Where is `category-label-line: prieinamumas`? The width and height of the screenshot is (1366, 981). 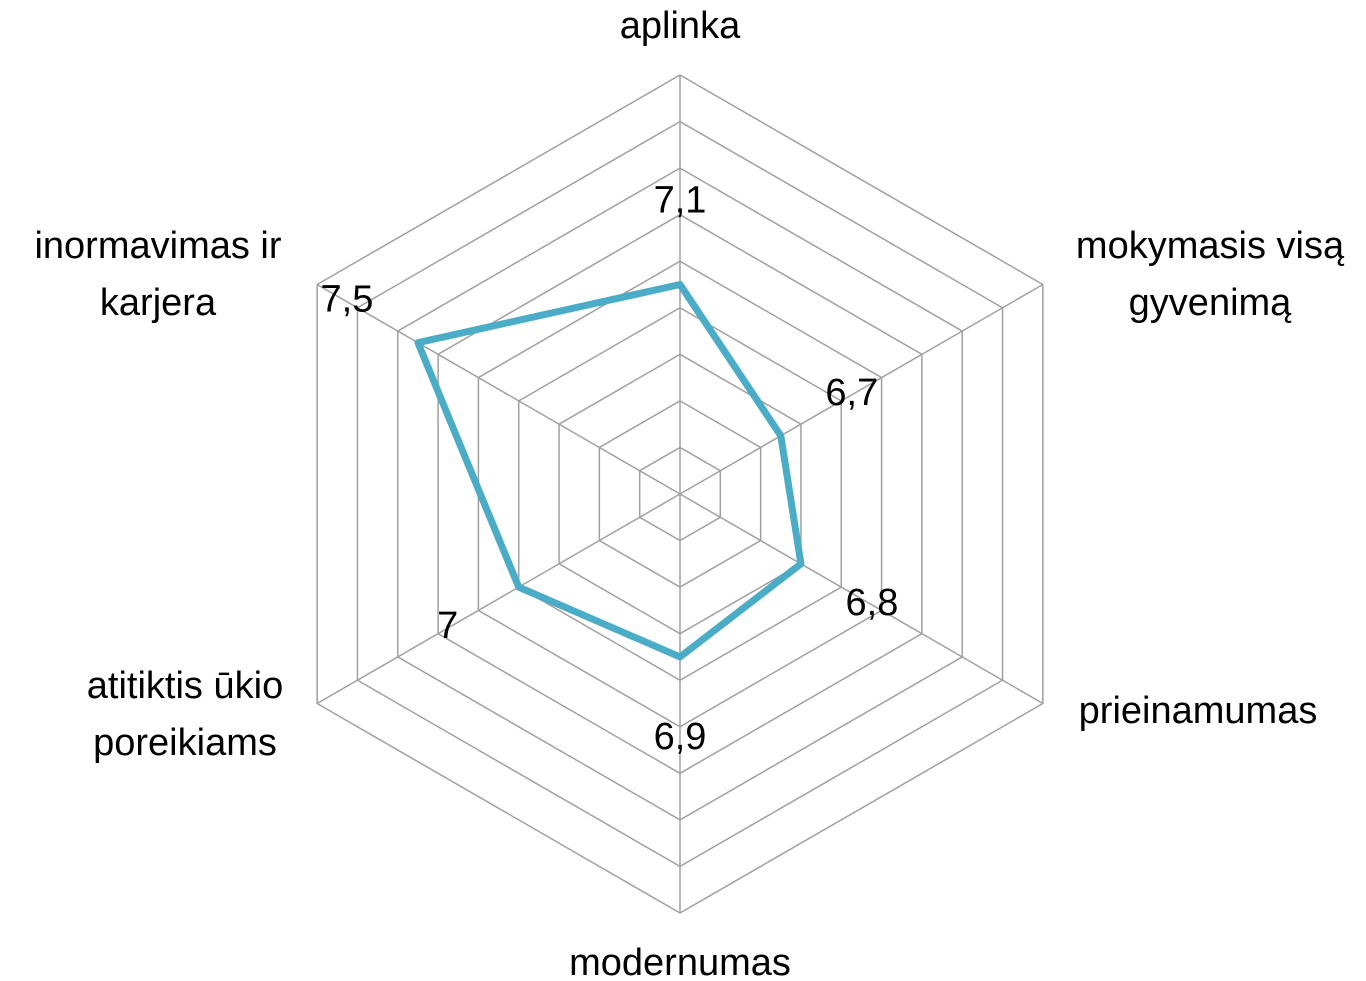
category-label-line: prieinamumas is located at coordinates (1198, 711).